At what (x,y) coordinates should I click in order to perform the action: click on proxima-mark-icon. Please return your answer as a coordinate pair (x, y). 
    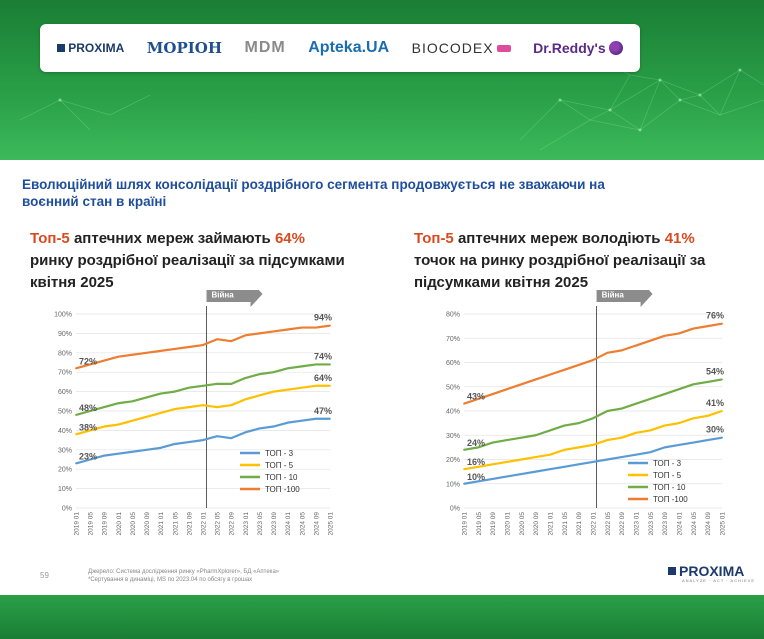
    Looking at the image, I should click on (61, 48).